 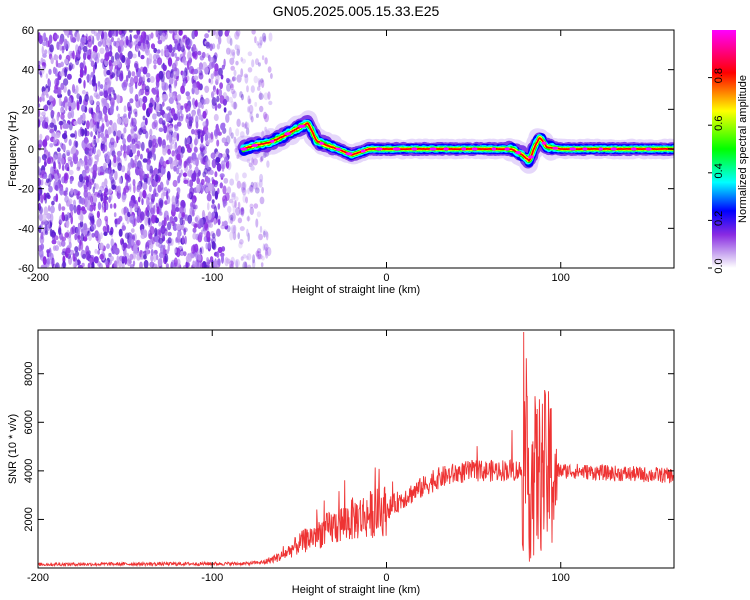 What do you see at coordinates (724, 149) in the screenshot?
I see `colorbar-gradient` at bounding box center [724, 149].